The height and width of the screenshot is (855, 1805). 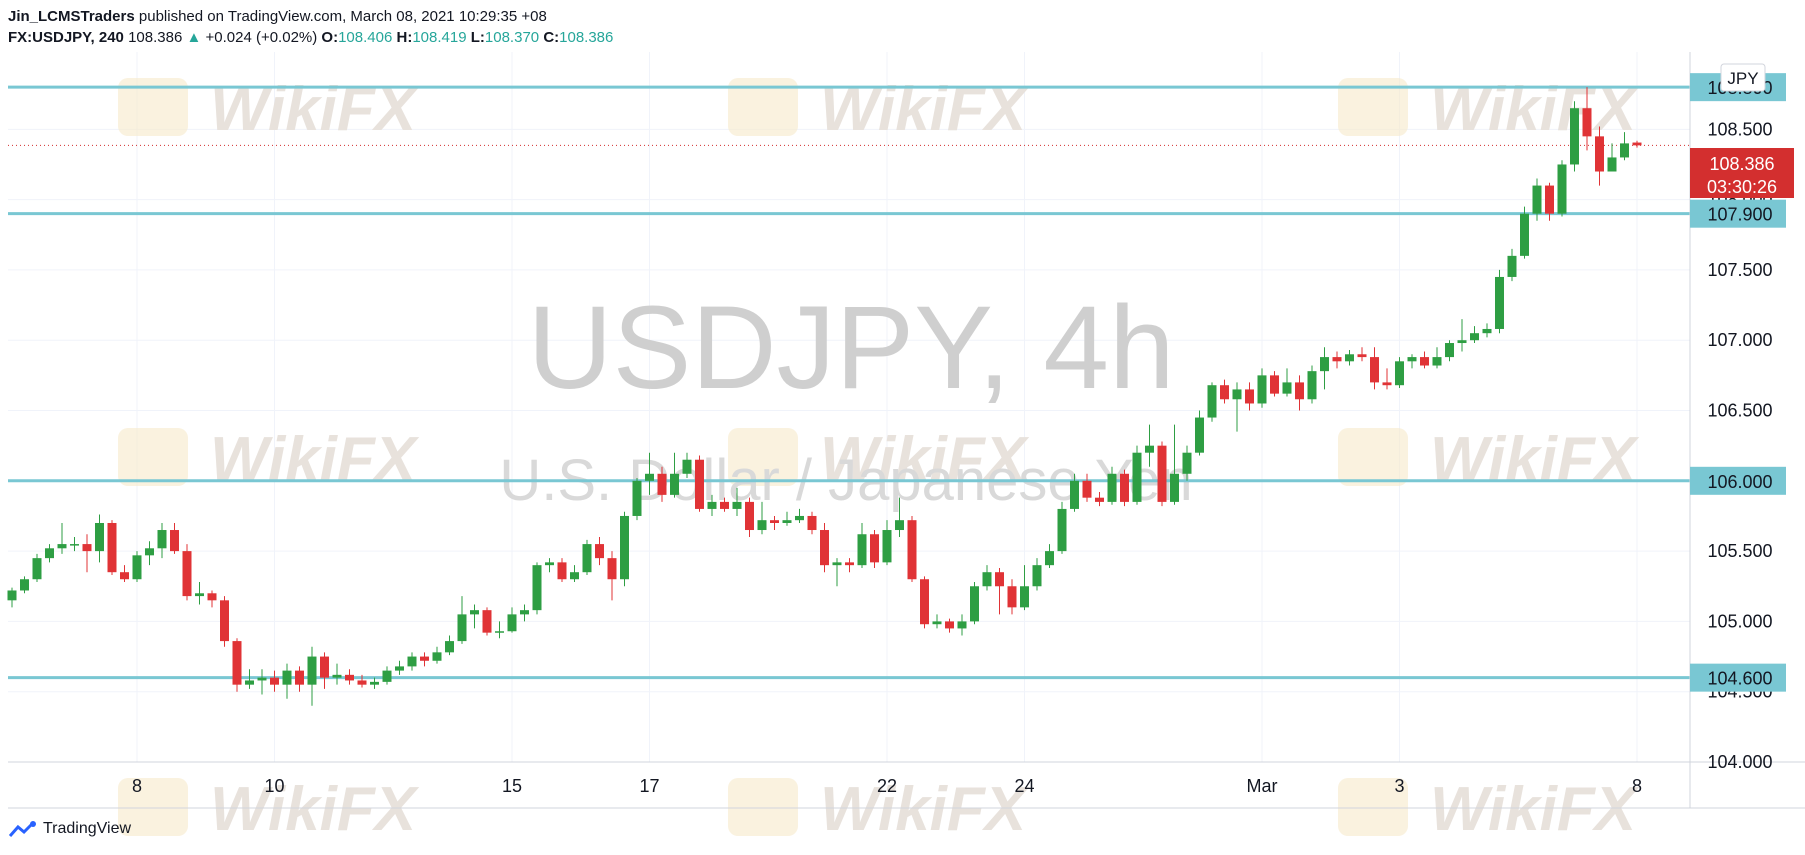 I want to click on author-name: Jin_LCMSTraders, so click(x=71, y=16).